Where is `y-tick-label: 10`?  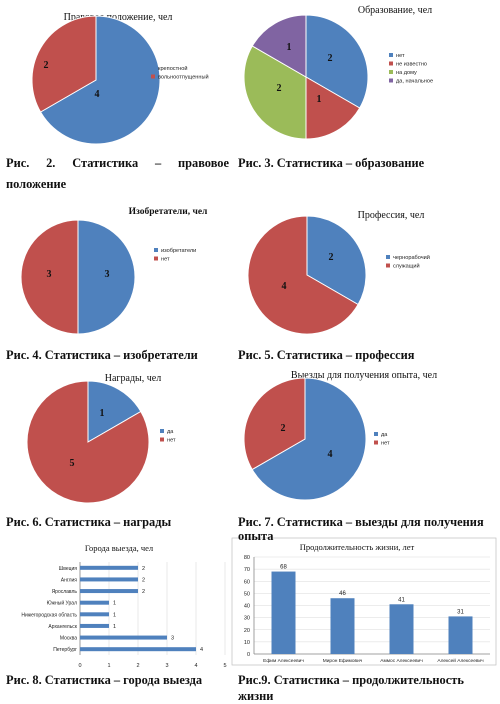
y-tick-label: 10 is located at coordinates (247, 643).